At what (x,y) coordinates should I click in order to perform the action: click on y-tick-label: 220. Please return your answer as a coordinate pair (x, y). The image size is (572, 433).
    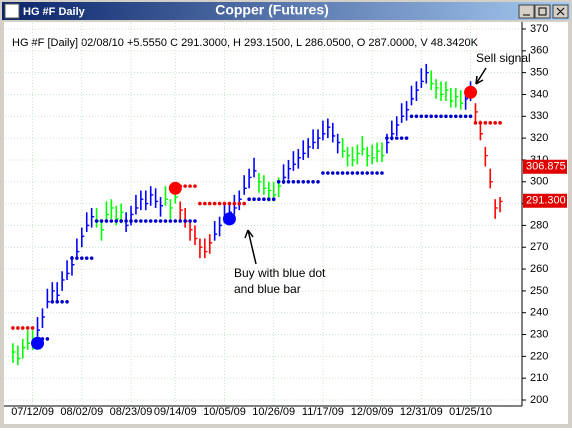
    Looking at the image, I should click on (539, 356).